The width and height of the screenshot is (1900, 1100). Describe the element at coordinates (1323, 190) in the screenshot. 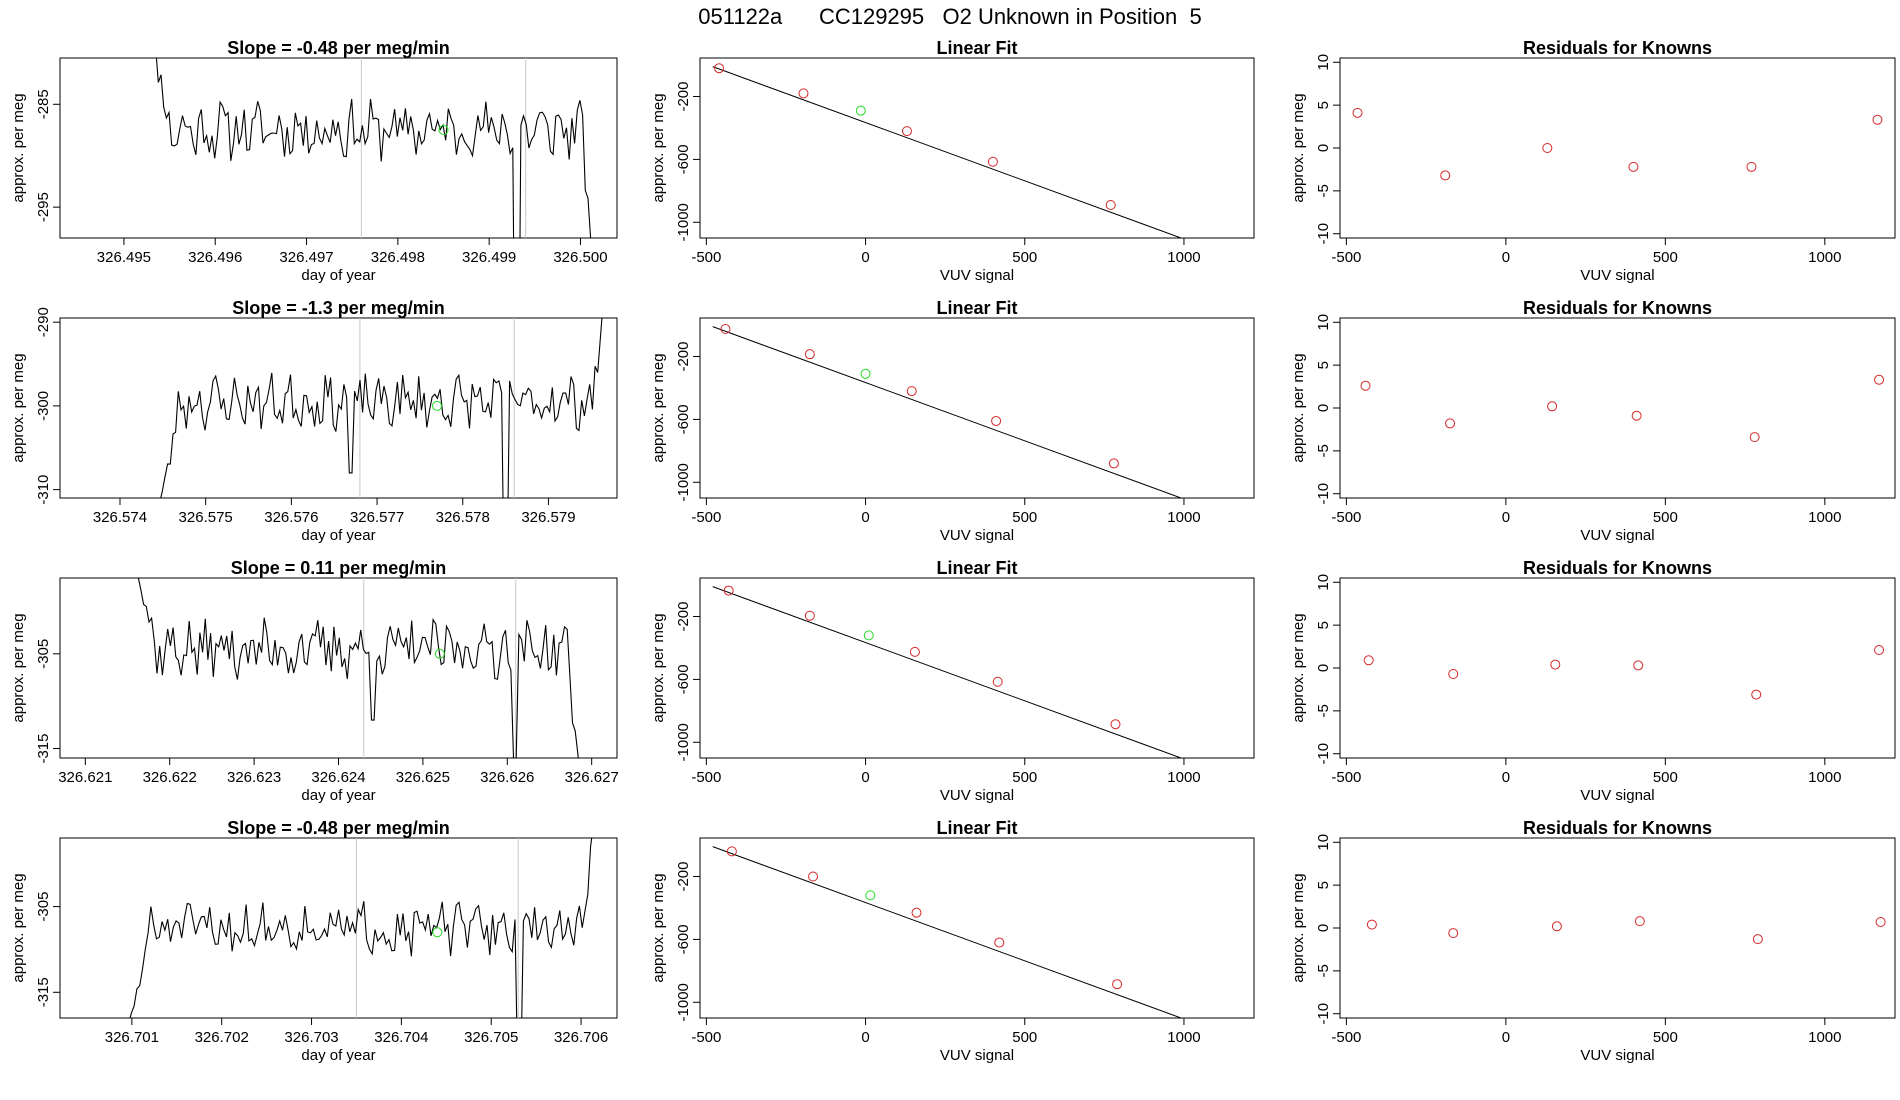

I see `y-tick-label: -5` at that location.